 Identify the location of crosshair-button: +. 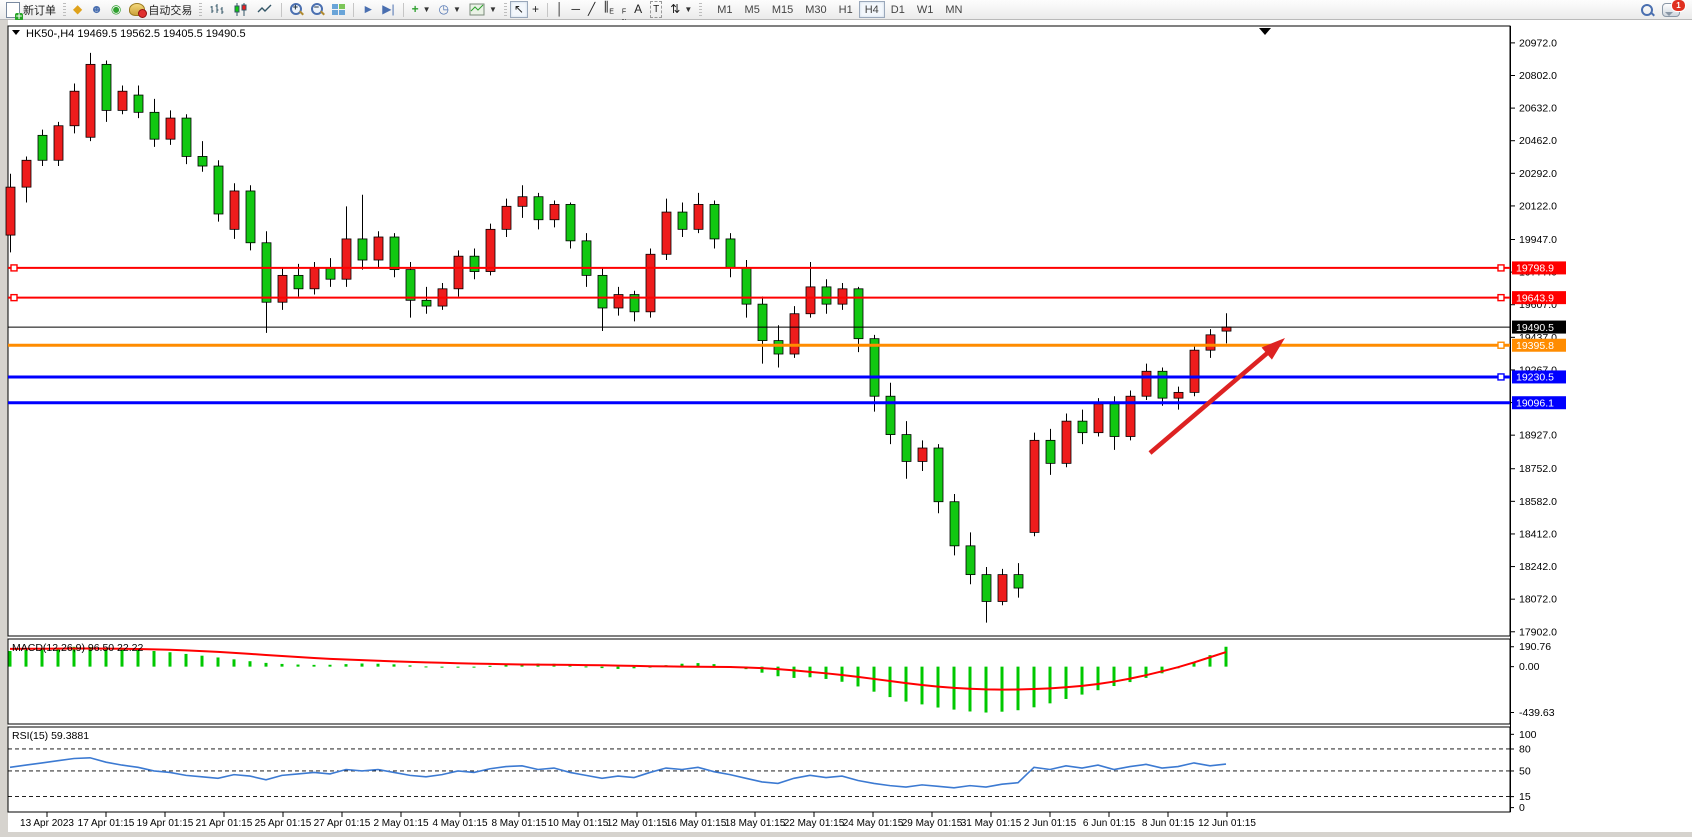
(535, 9).